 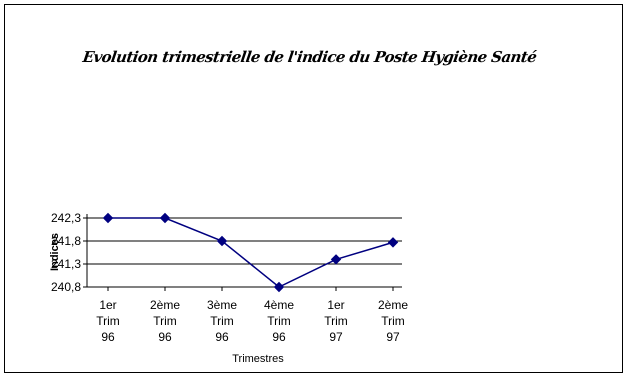 What do you see at coordinates (66, 241) in the screenshot?
I see `y-tick-label: 241,8` at bounding box center [66, 241].